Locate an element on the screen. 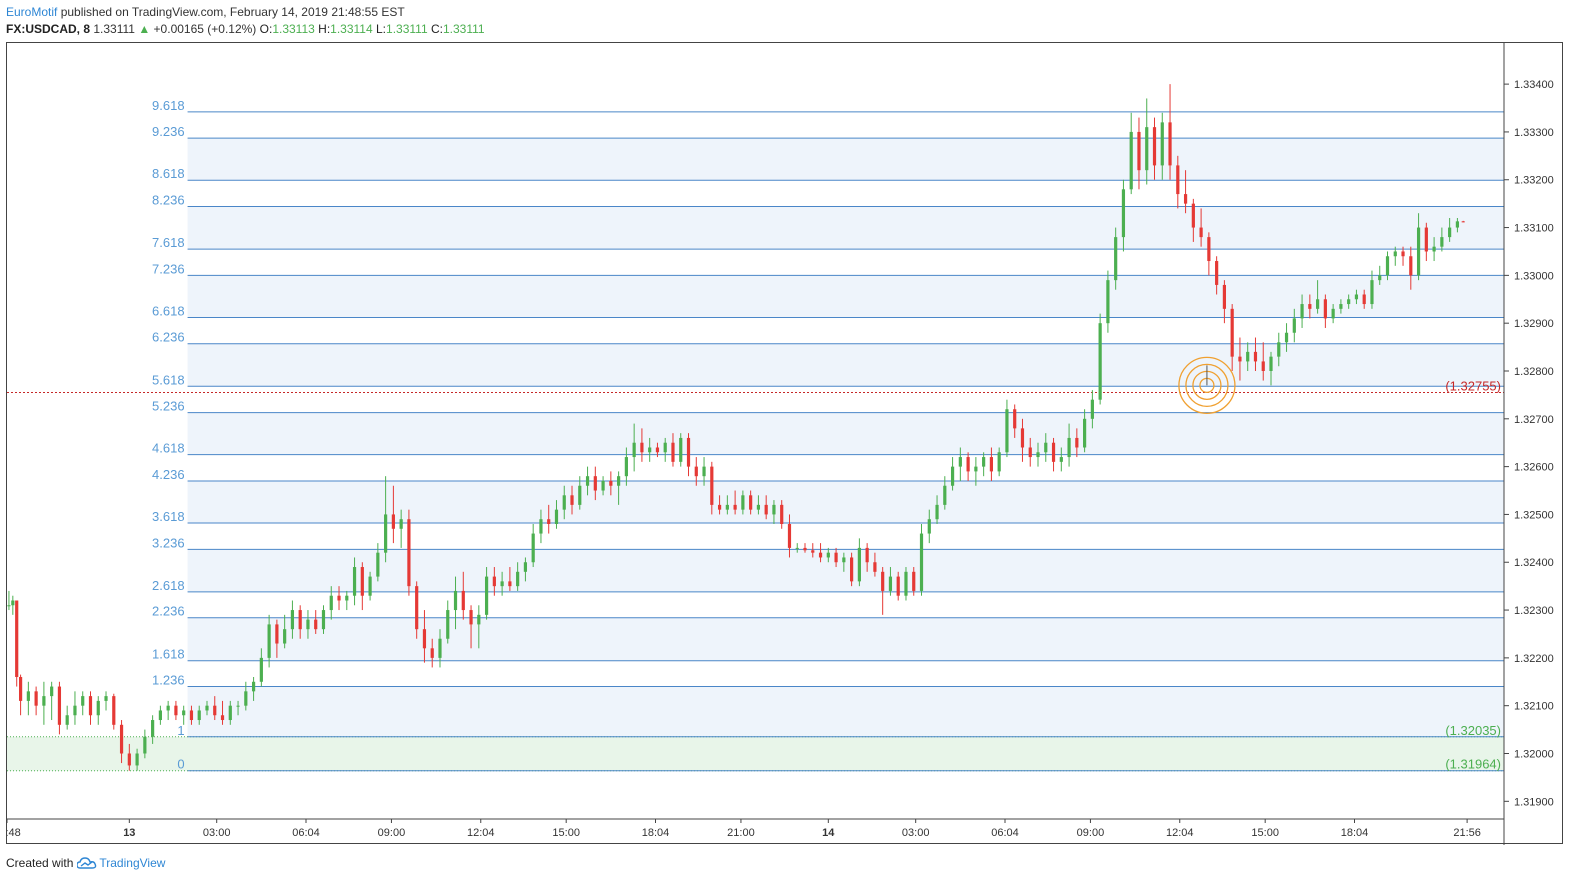  fib-level-label: 5.618 is located at coordinates (168, 379).